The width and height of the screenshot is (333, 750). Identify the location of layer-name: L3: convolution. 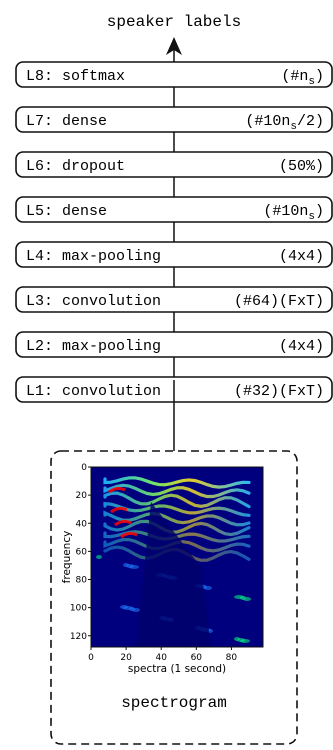
(93, 301).